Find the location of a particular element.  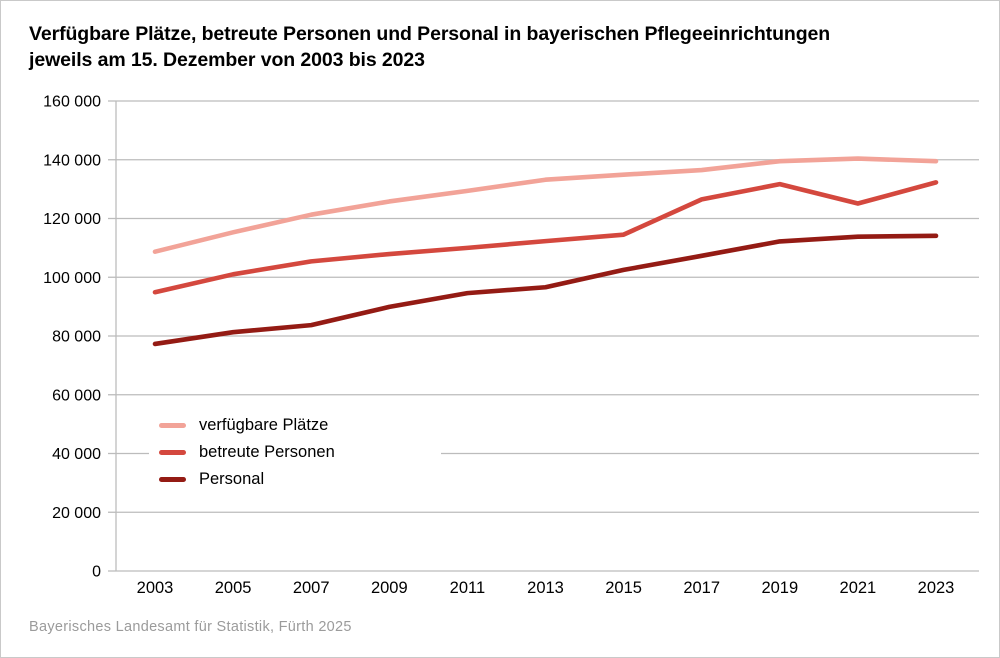

x-axis-label: 2003 is located at coordinates (155, 588).